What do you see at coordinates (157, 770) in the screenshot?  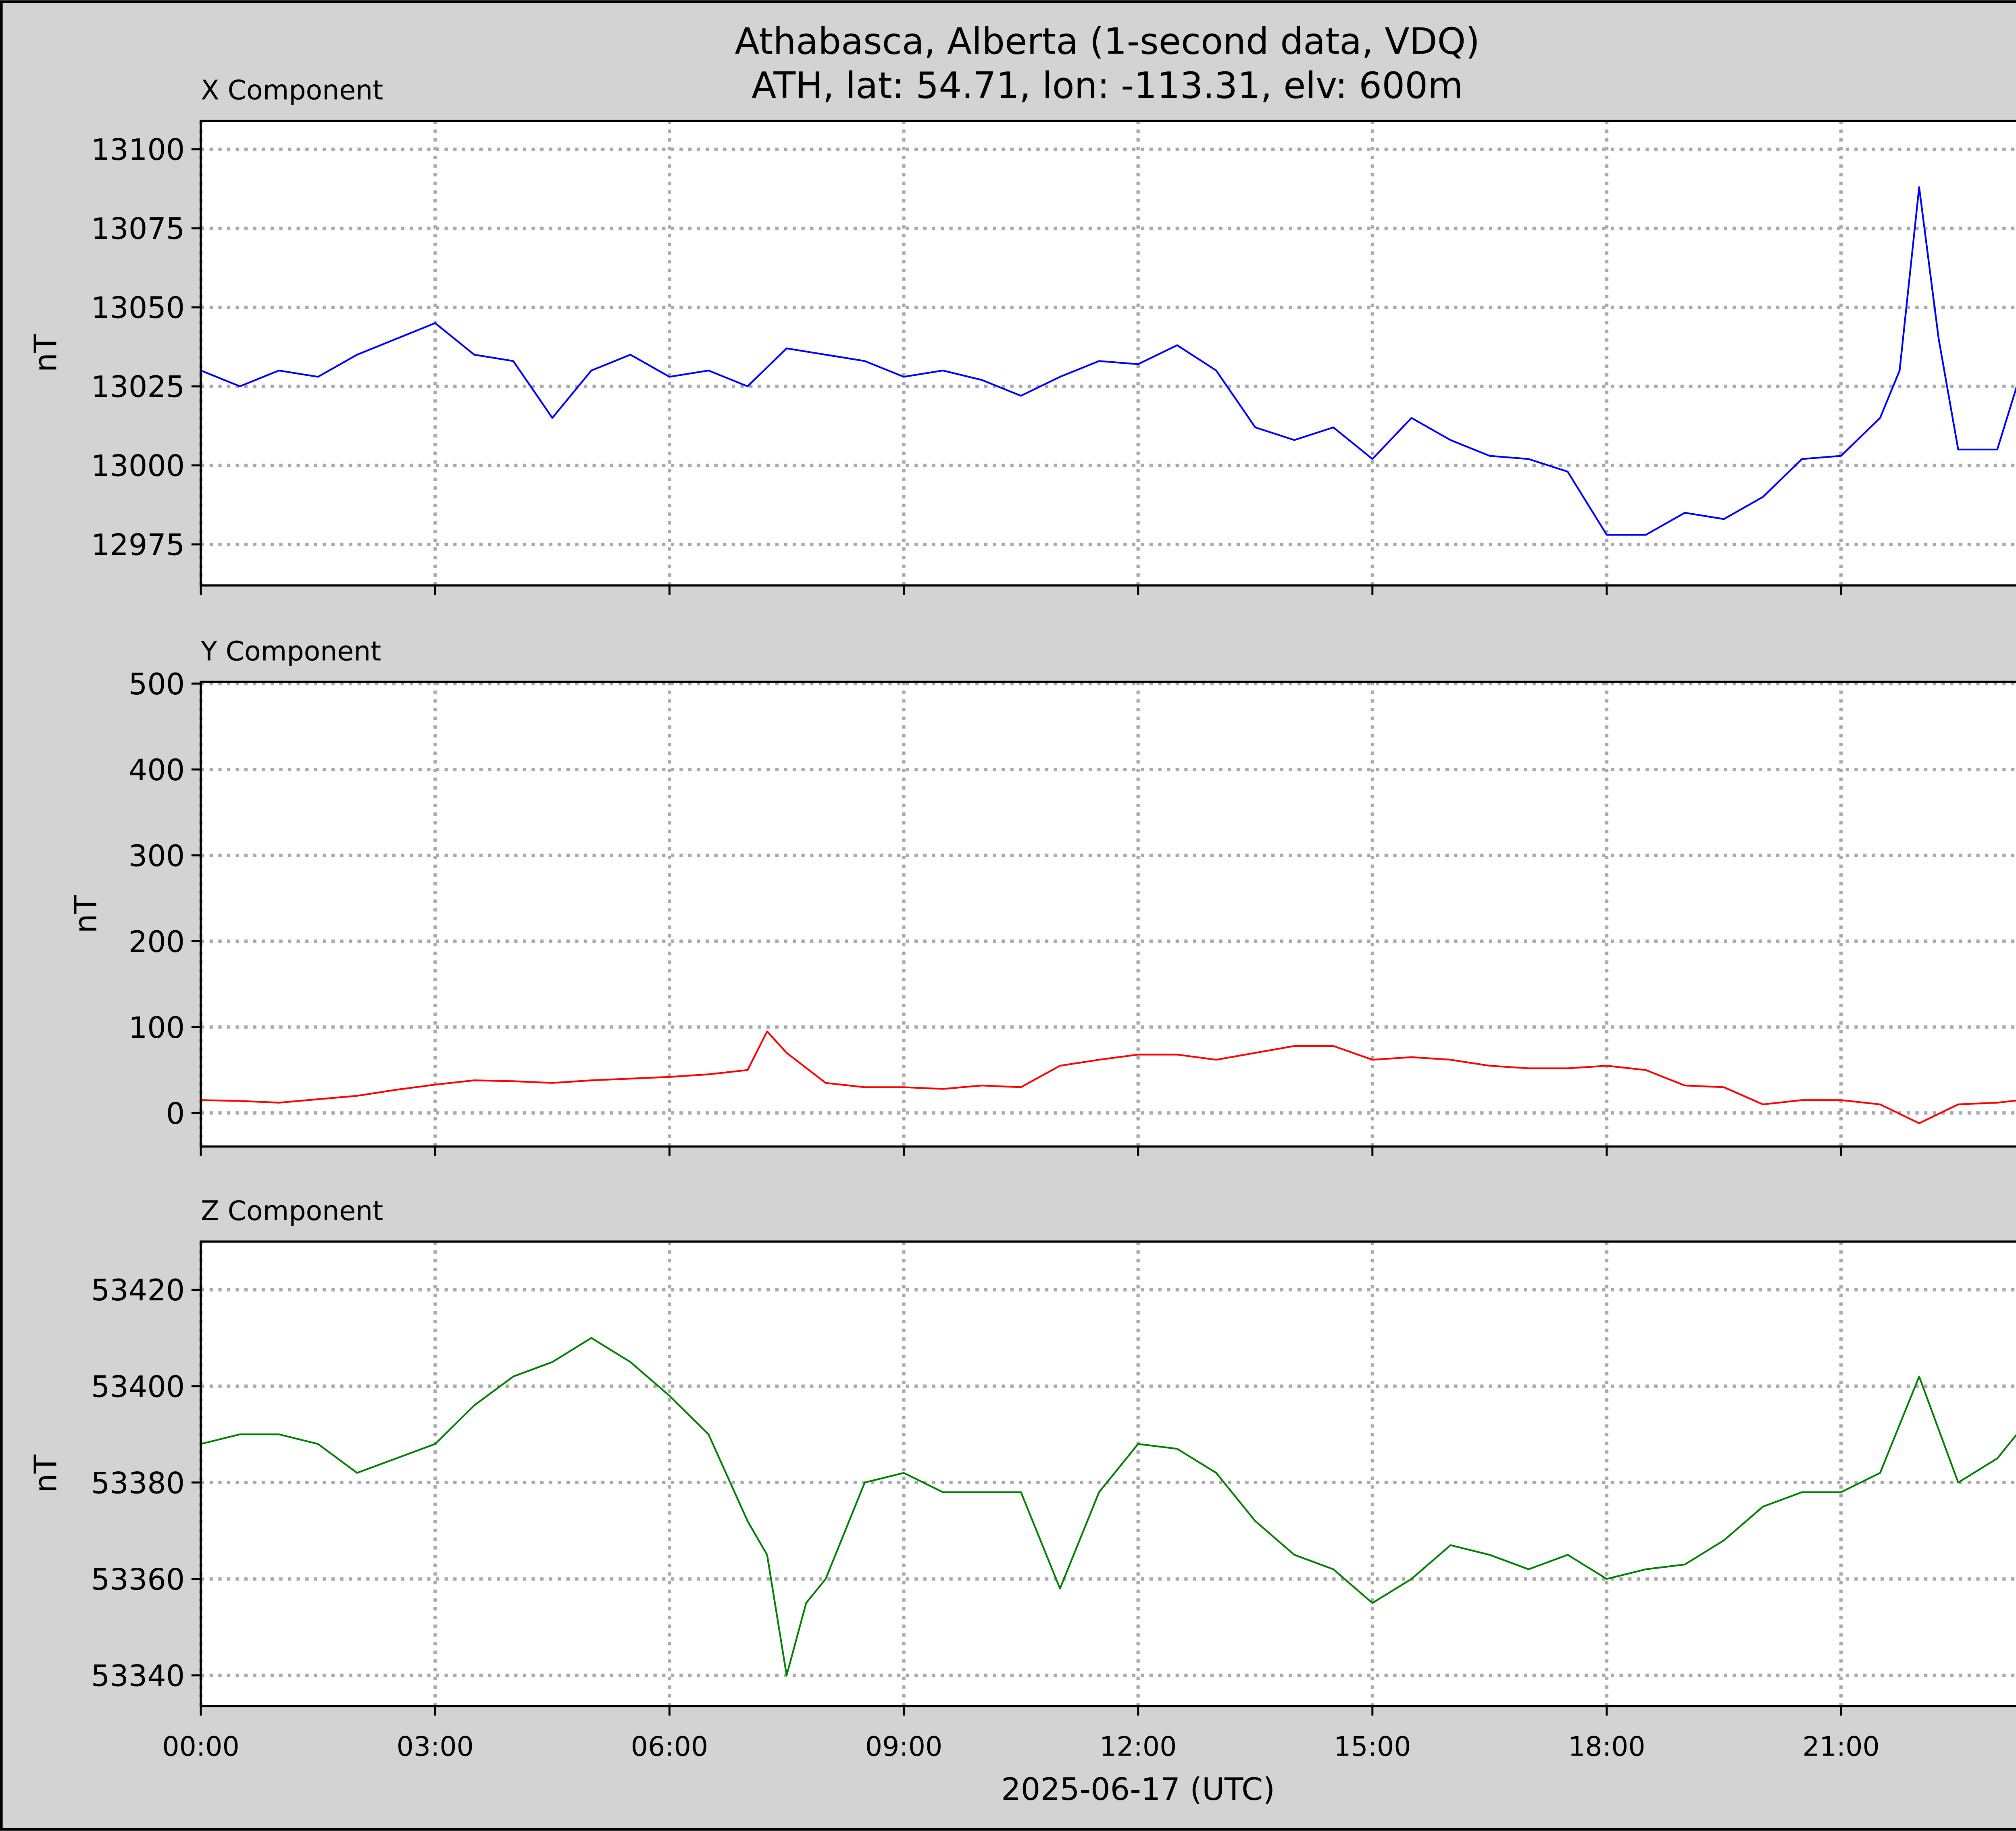 I see `y-tick-label: 400` at bounding box center [157, 770].